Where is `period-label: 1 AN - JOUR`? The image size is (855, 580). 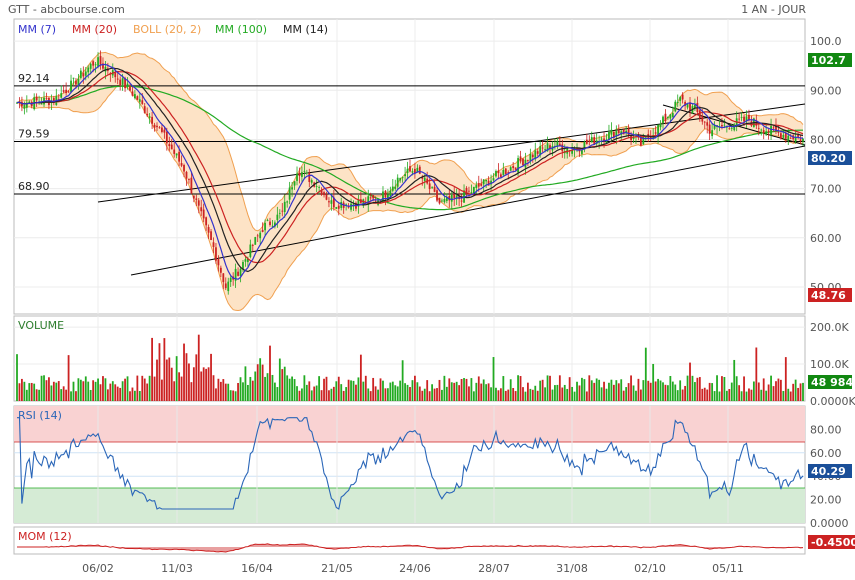 period-label: 1 AN - JOUR is located at coordinates (773, 9).